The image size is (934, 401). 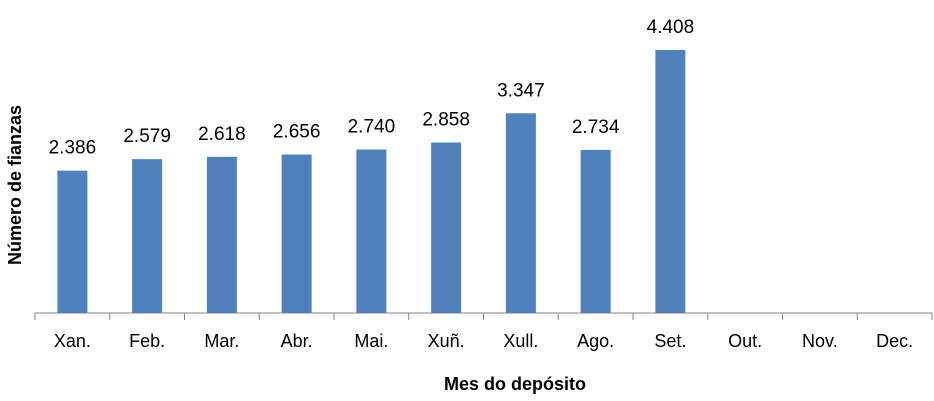 What do you see at coordinates (521, 90) in the screenshot?
I see `data-label: 3.347` at bounding box center [521, 90].